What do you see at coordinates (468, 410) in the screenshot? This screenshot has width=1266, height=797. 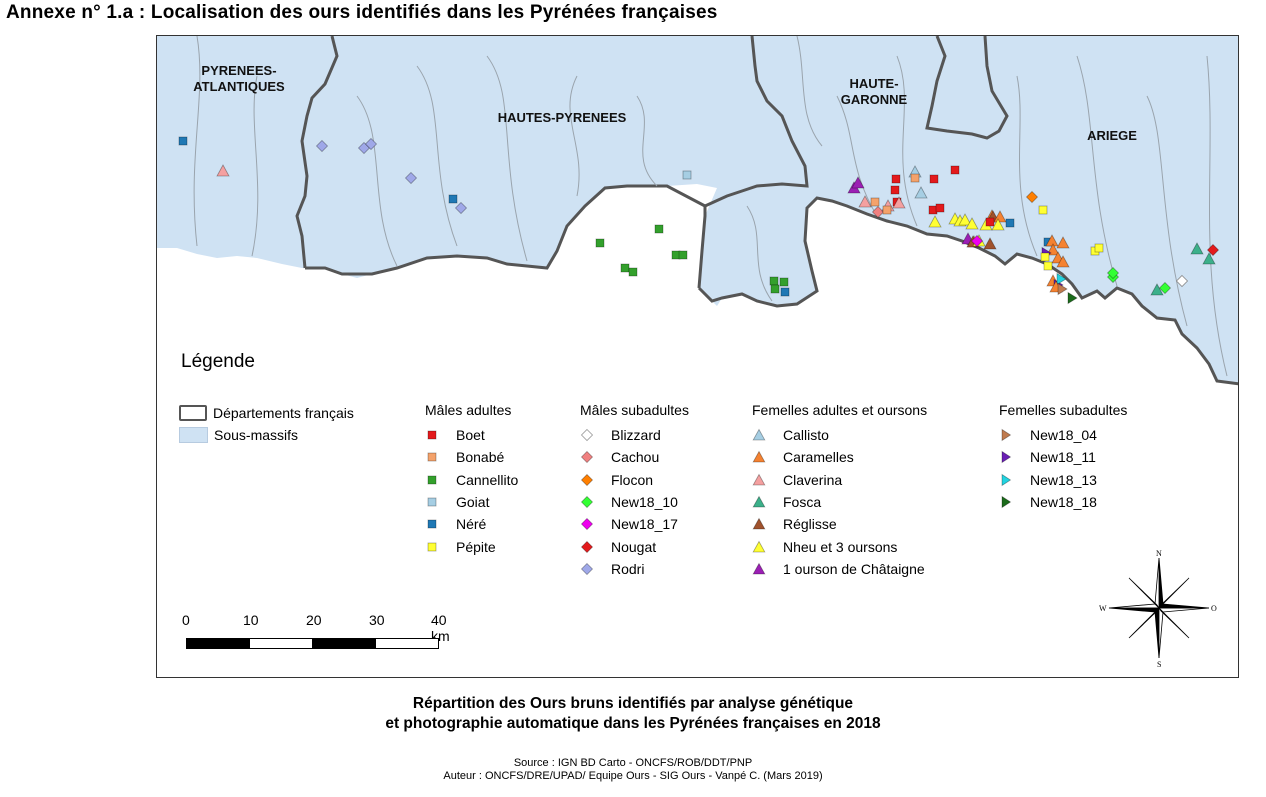 I see `legend-group-title: Mâles adultes` at bounding box center [468, 410].